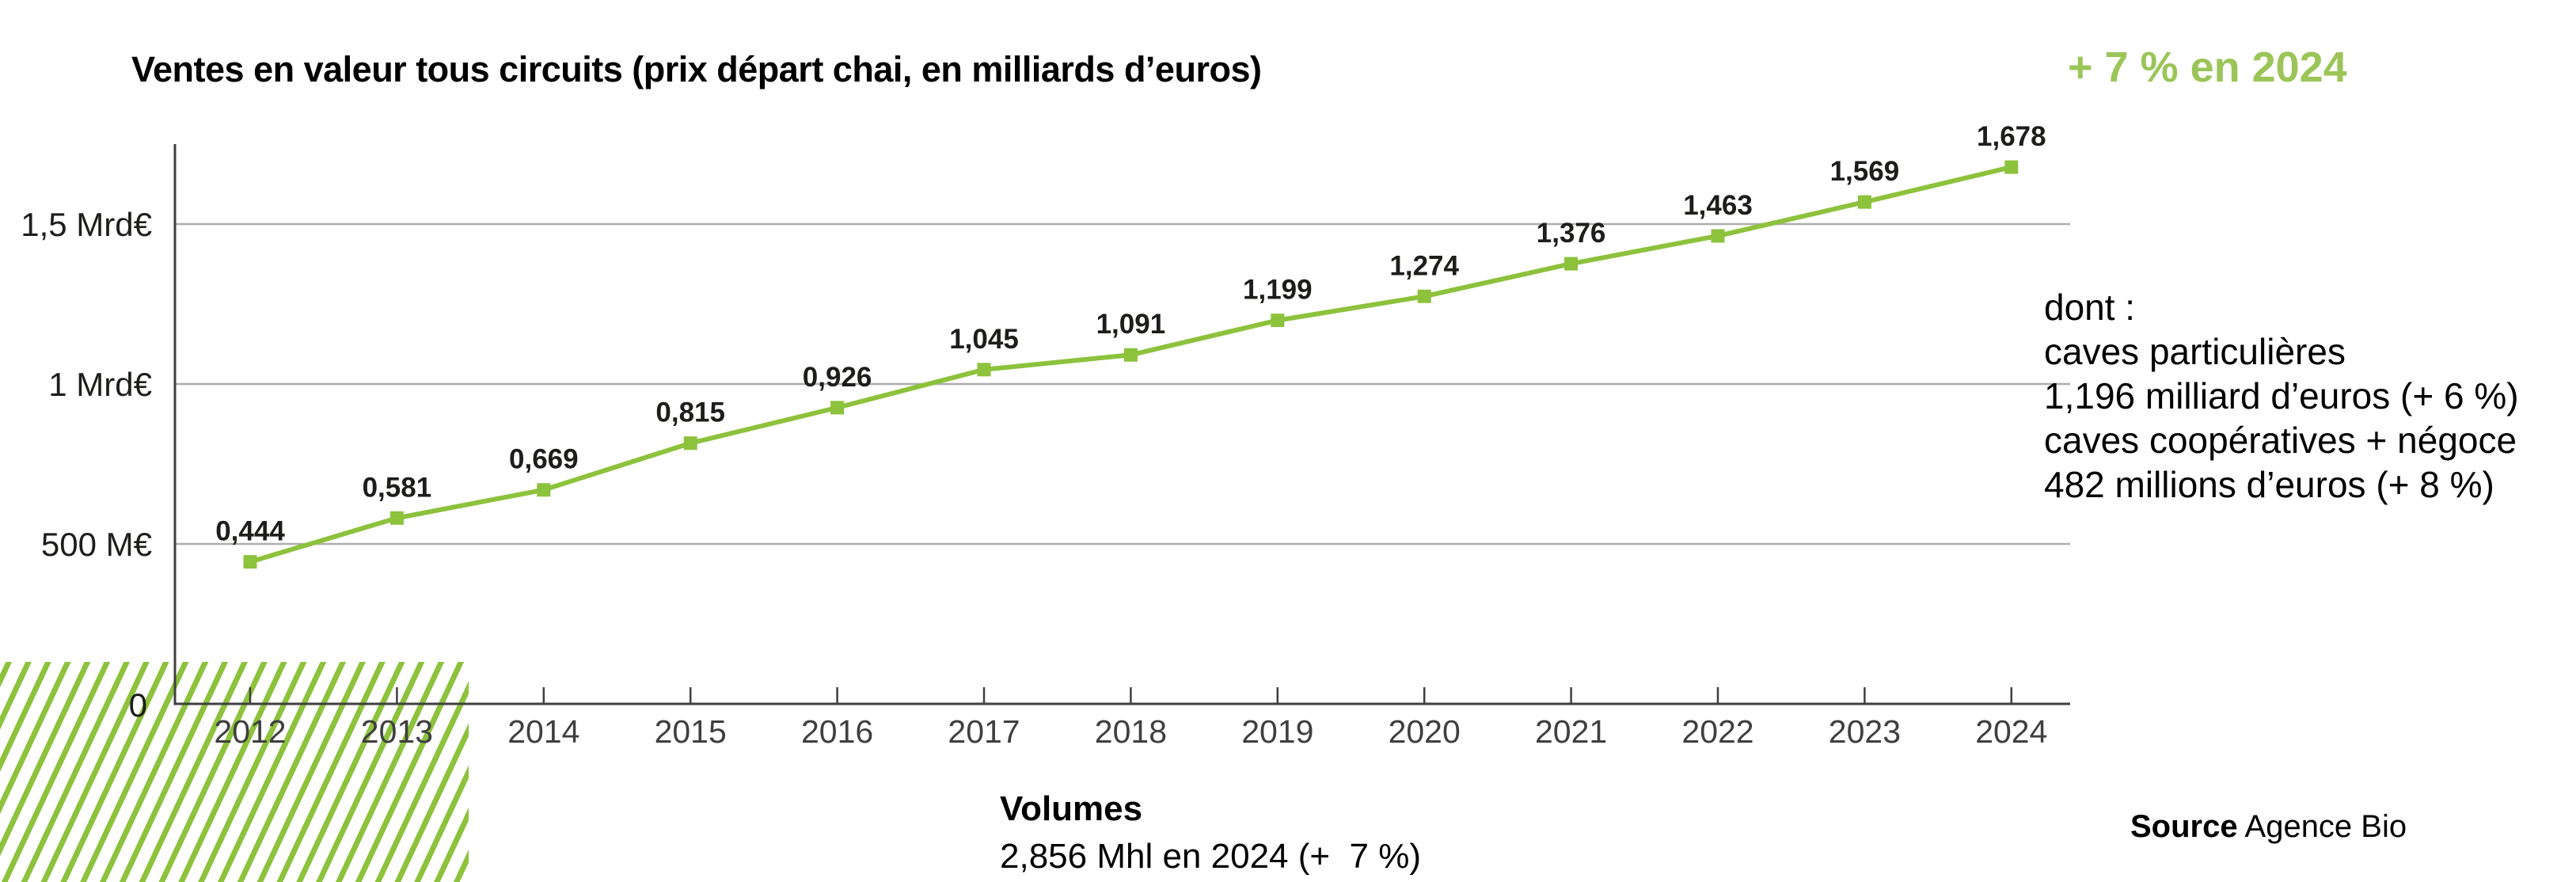 The image size is (2576, 882). Describe the element at coordinates (397, 731) in the screenshot. I see `year-label: 2013` at that location.